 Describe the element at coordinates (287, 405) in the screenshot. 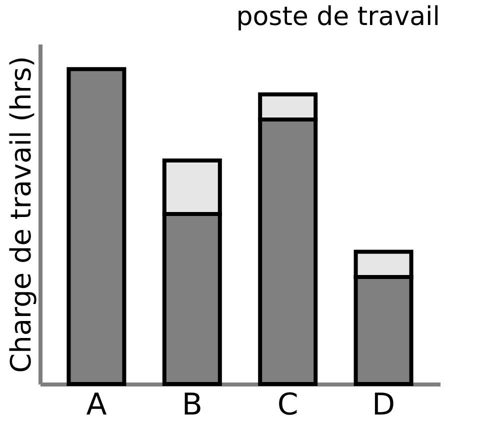

I see `x-tick-label: C` at that location.